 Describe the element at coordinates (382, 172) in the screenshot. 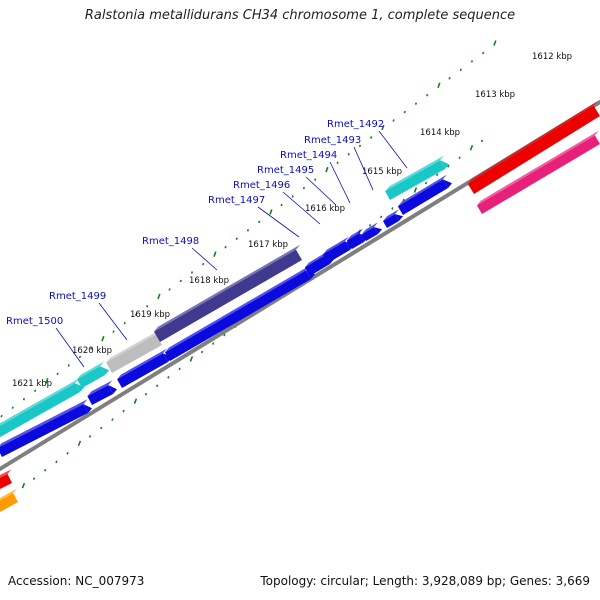

I see `scale-label: 1615 kbp` at that location.